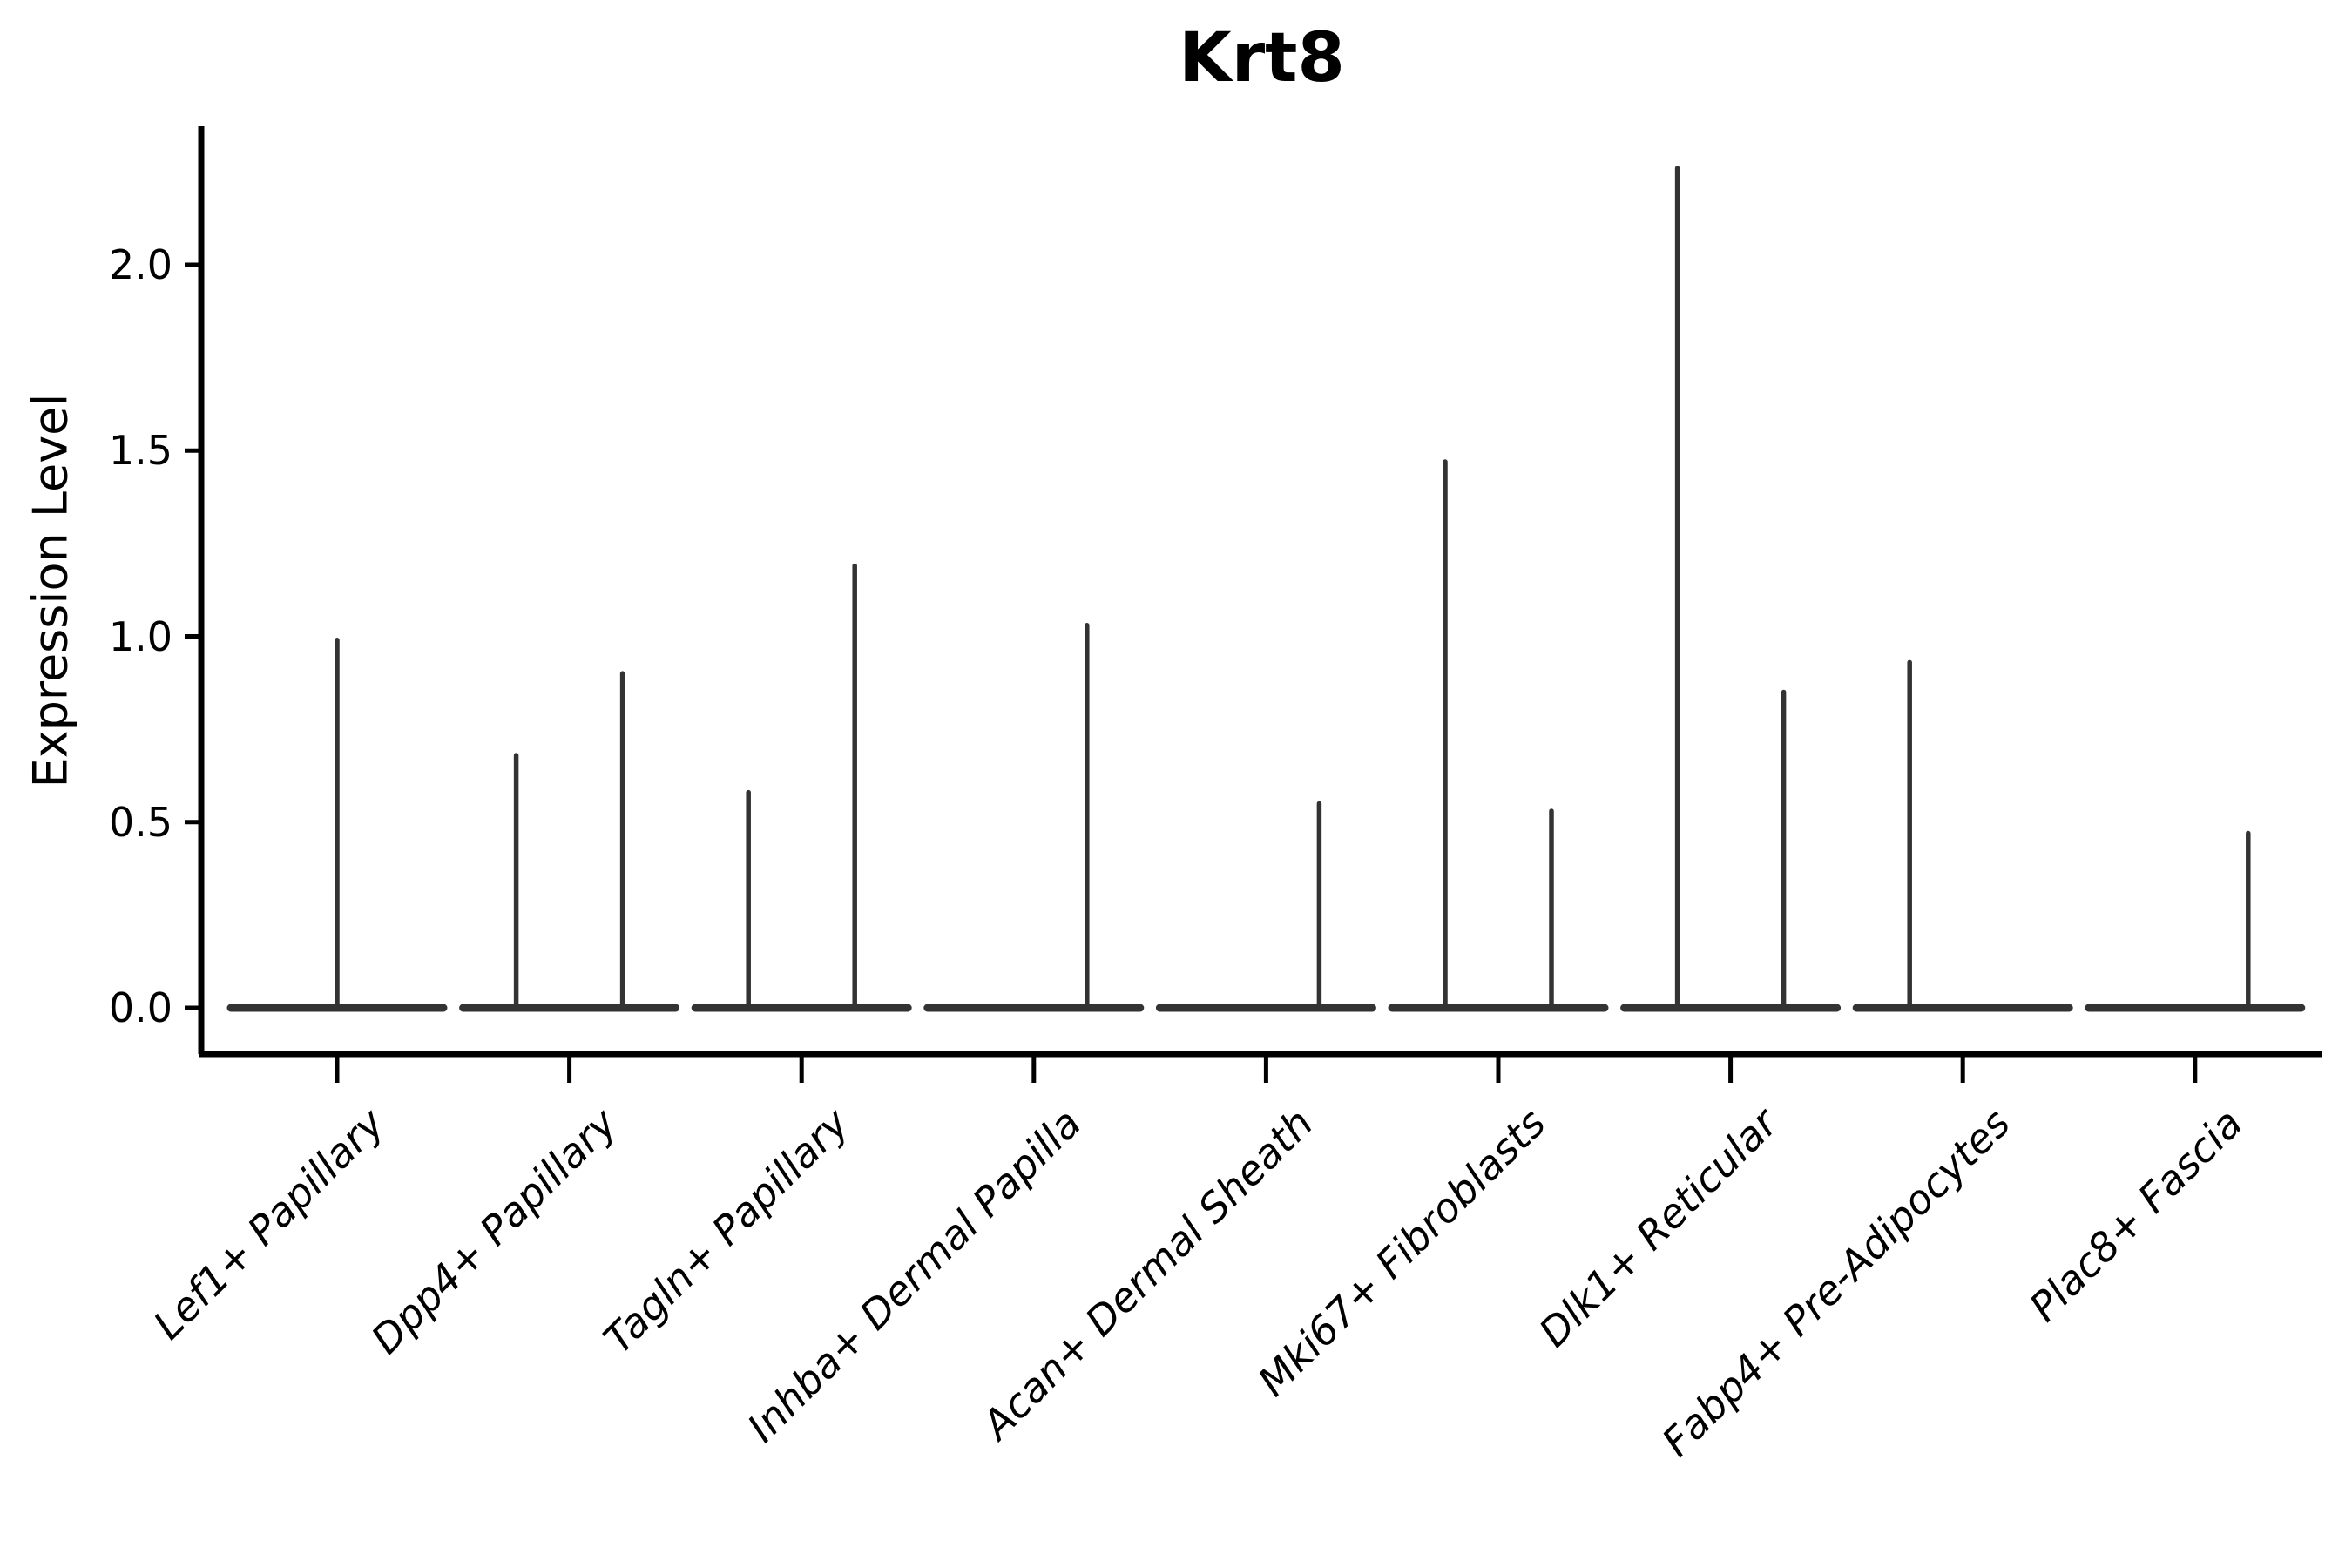  I want to click on y-tick-label: 0.0, so click(140, 1007).